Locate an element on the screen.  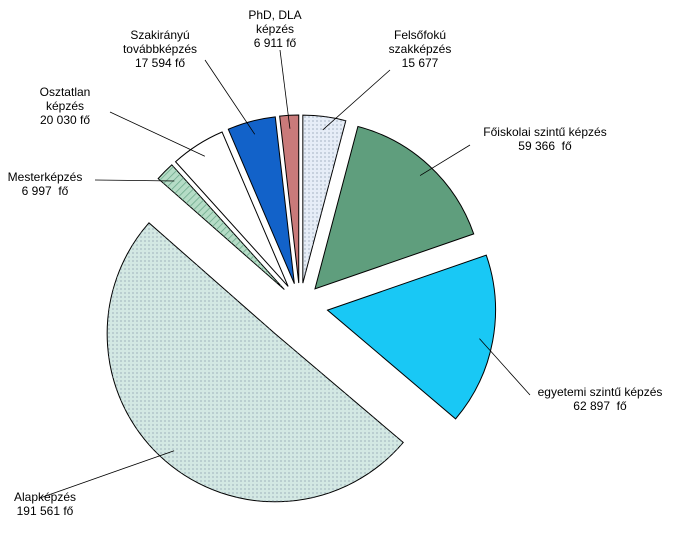
slice-label: egyetemi szintű képzés 62 897 fő is located at coordinates (600, 399).